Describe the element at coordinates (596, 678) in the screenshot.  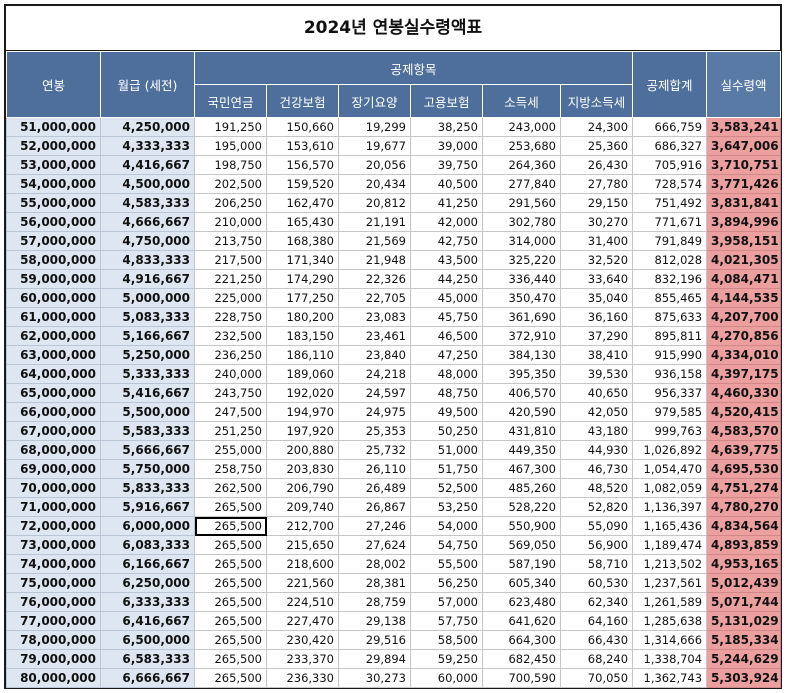
I see `cell-local-tax: 70,050` at that location.